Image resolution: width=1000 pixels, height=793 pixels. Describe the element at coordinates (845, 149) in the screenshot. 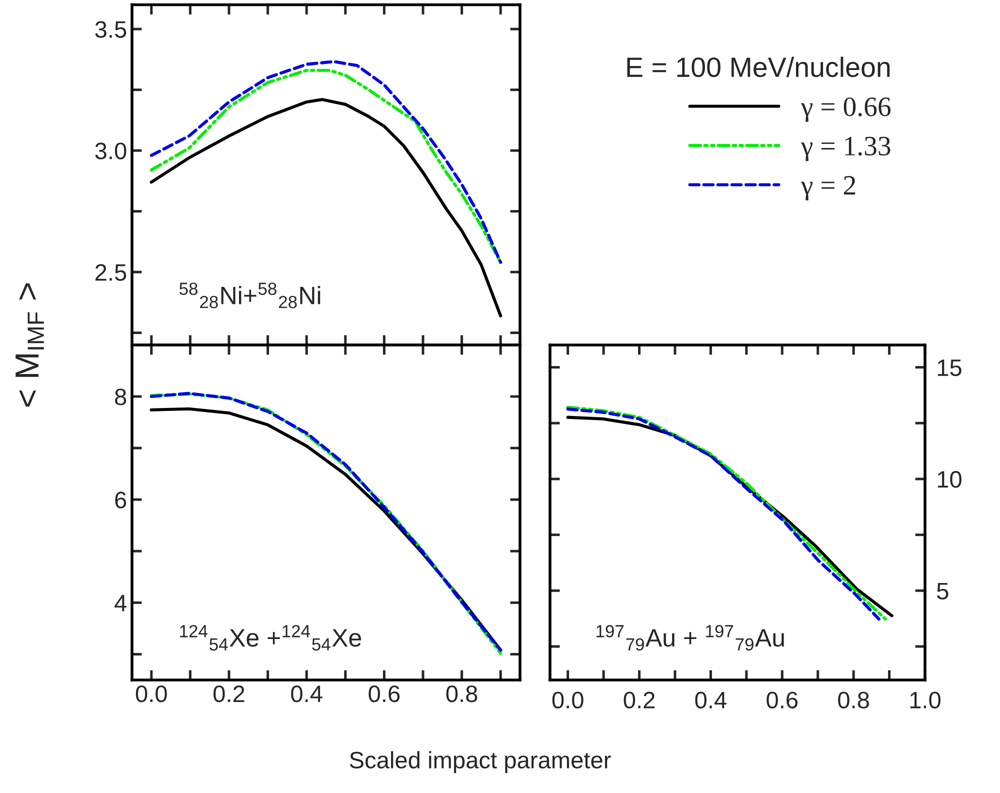

I see `legend-label: γ = 1.33` at that location.